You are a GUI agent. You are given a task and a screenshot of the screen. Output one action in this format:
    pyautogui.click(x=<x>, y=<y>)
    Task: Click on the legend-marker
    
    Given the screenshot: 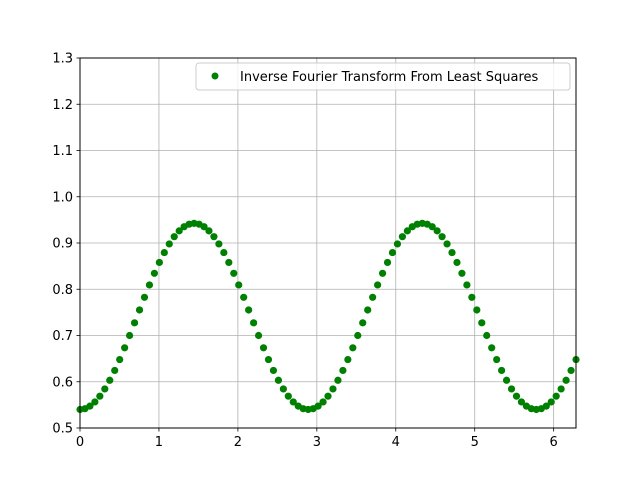 What is the action you would take?
    pyautogui.click(x=215, y=76)
    